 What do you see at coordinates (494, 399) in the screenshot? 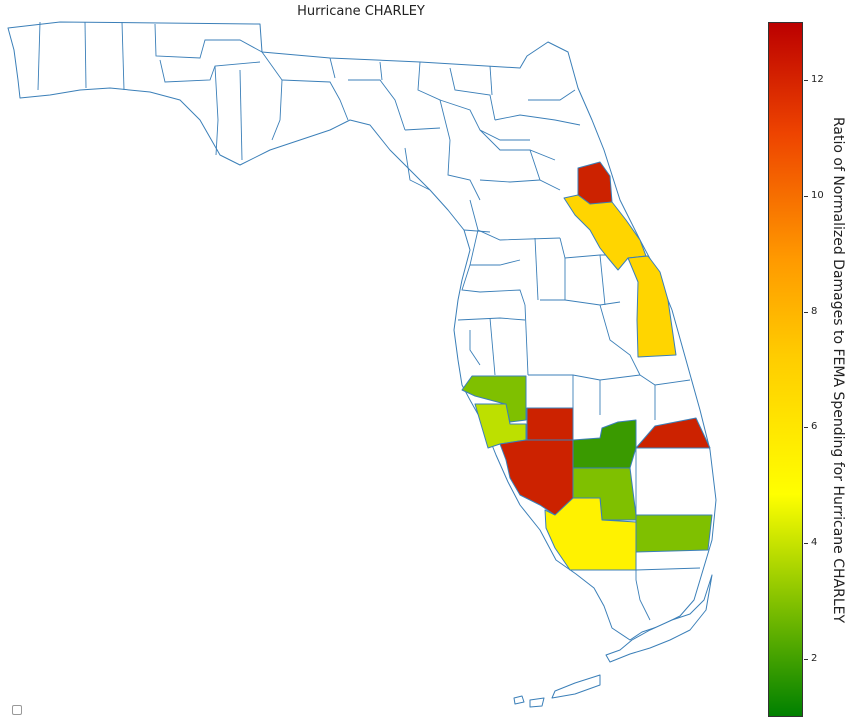
I see `county-green-hillsborough` at bounding box center [494, 399].